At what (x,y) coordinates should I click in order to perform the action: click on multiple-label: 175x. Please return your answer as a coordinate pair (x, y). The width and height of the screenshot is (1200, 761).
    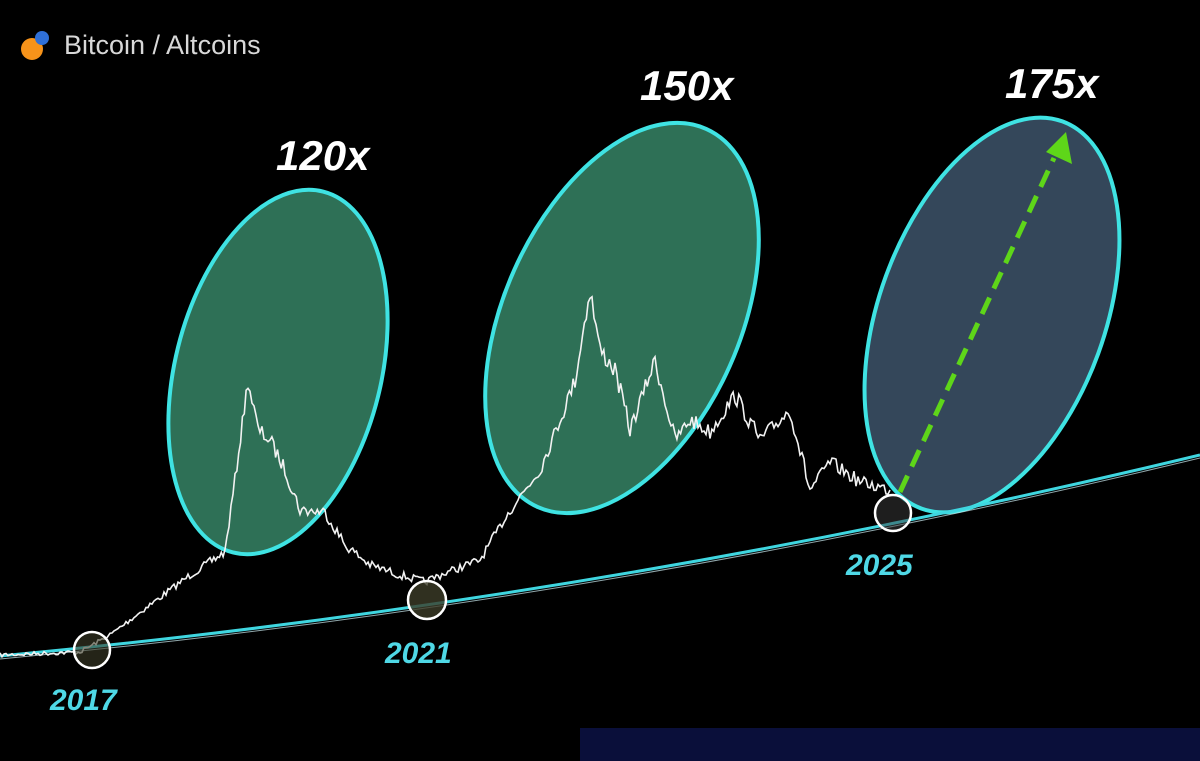
    Looking at the image, I should click on (1052, 83).